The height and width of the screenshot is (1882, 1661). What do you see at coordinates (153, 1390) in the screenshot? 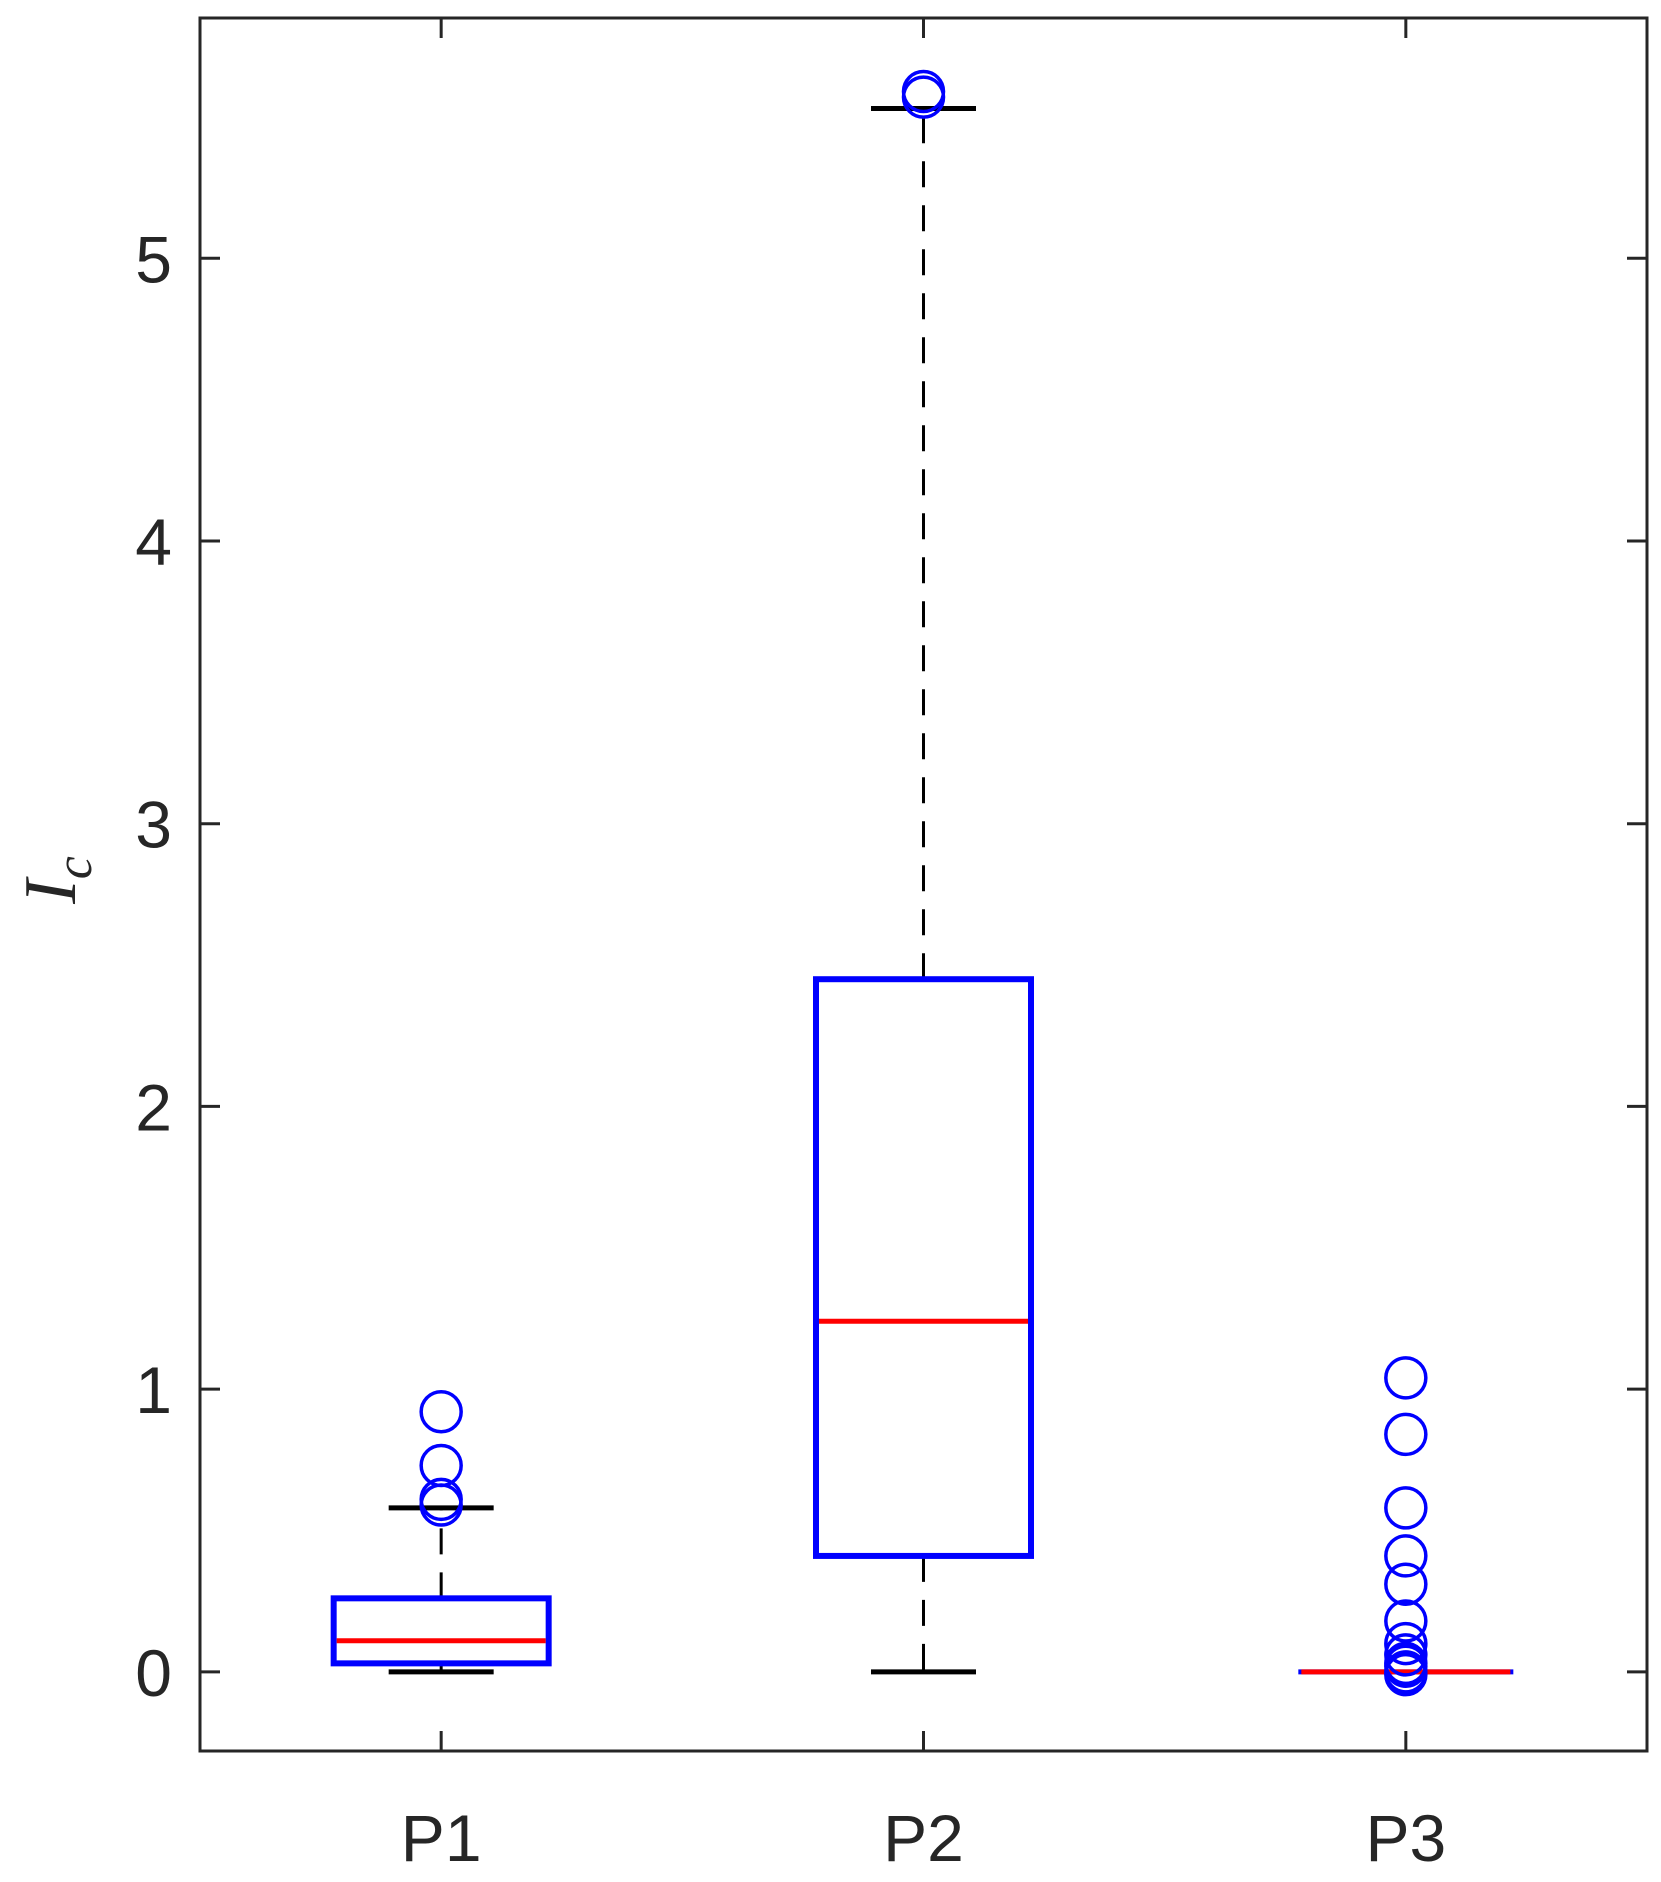
I see `y-tick-label: 1` at bounding box center [153, 1390].